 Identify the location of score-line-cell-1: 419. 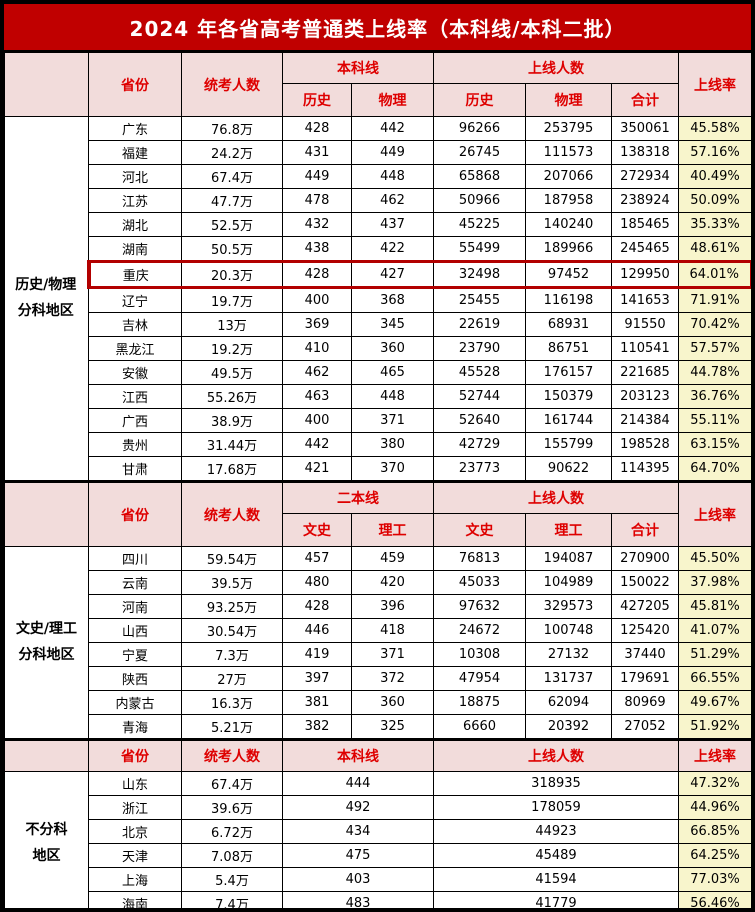
(317, 654).